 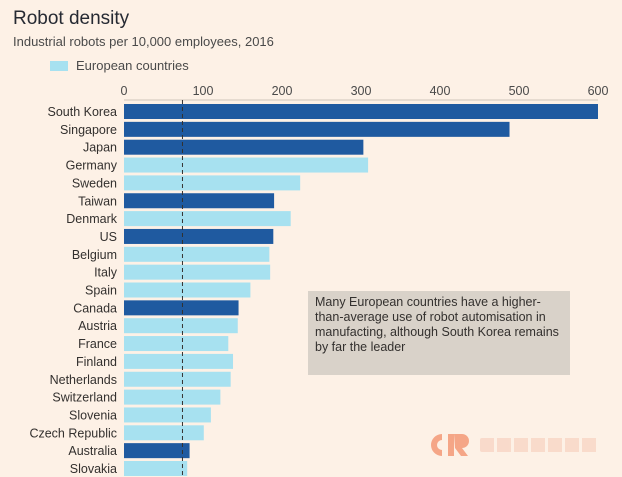 What do you see at coordinates (132, 65) in the screenshot?
I see `legend-label: European countries` at bounding box center [132, 65].